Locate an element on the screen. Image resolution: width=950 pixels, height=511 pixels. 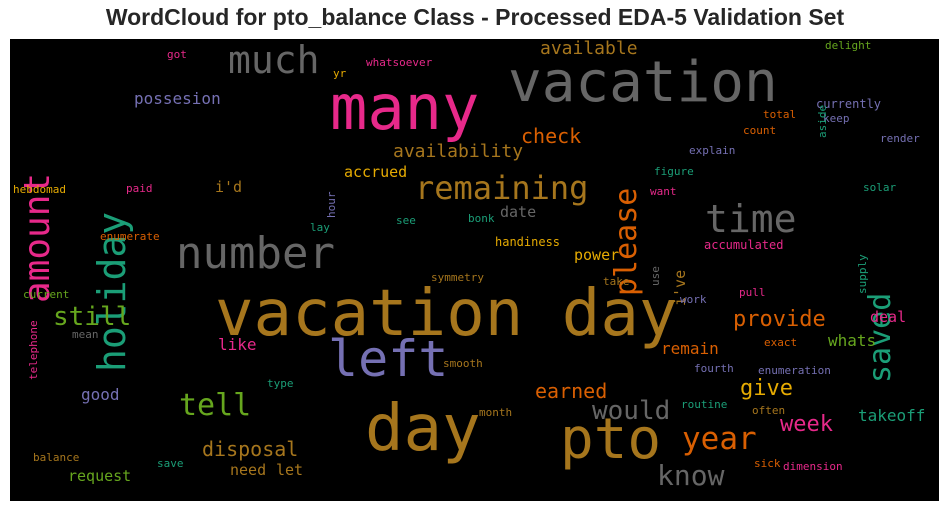
word-need: need is located at coordinates (248, 470).